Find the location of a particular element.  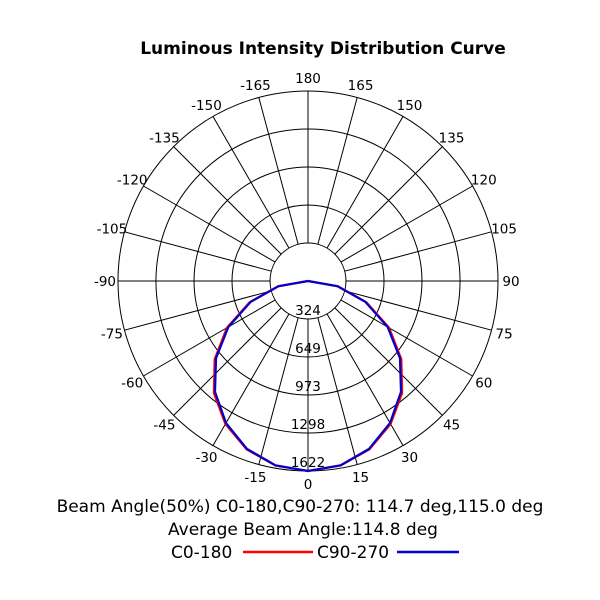

radial-labels: 324 649 973 1298 1622 is located at coordinates (308, 387).